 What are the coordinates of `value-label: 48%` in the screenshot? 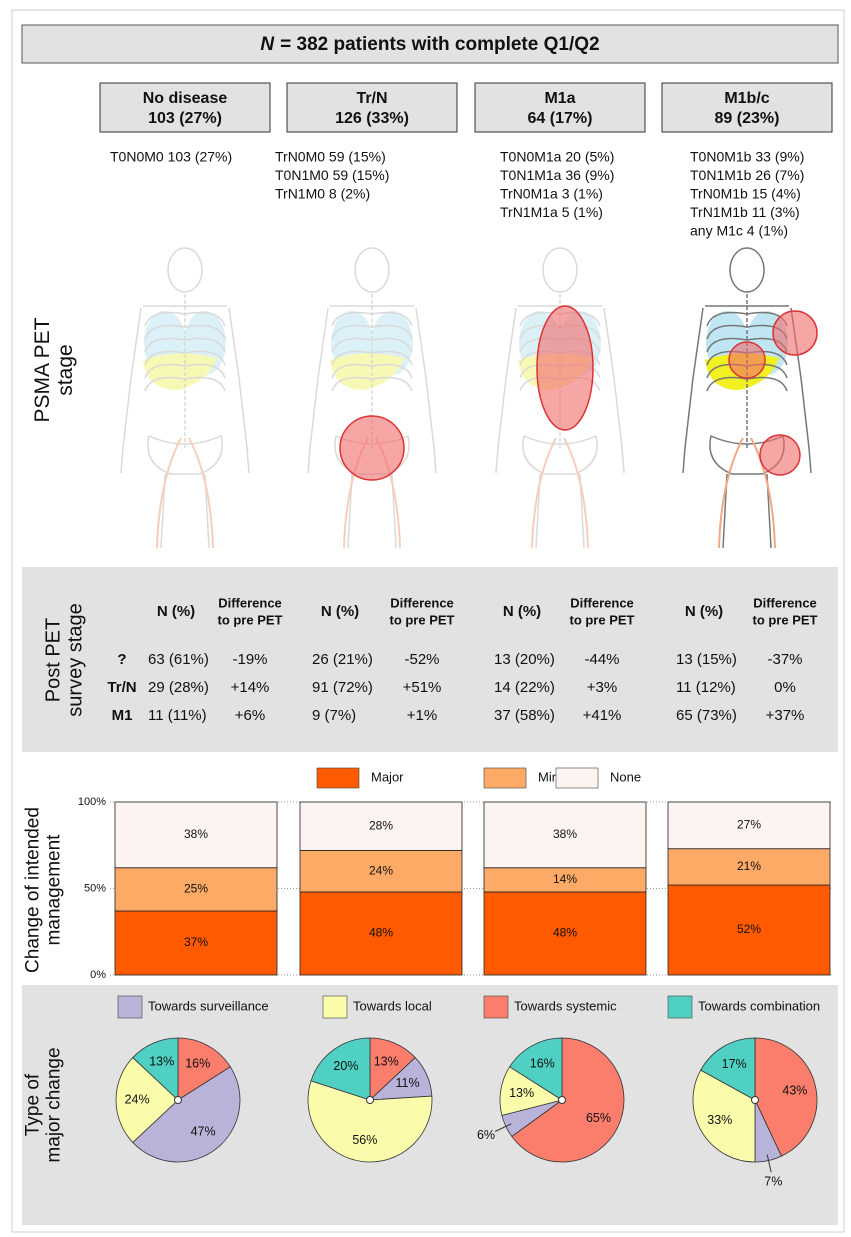 It's located at (565, 933).